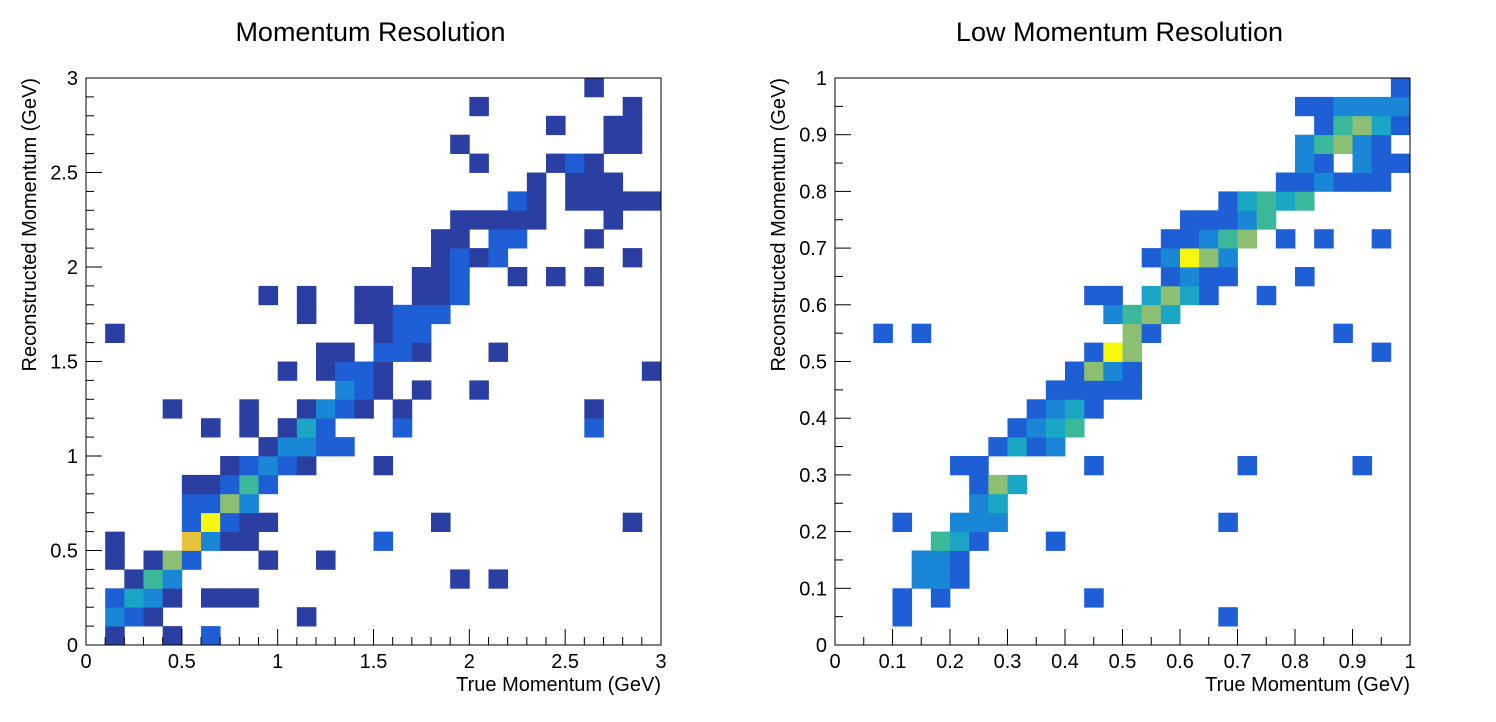  What do you see at coordinates (813, 306) in the screenshot?
I see `y-tick-label: 0.6` at bounding box center [813, 306].